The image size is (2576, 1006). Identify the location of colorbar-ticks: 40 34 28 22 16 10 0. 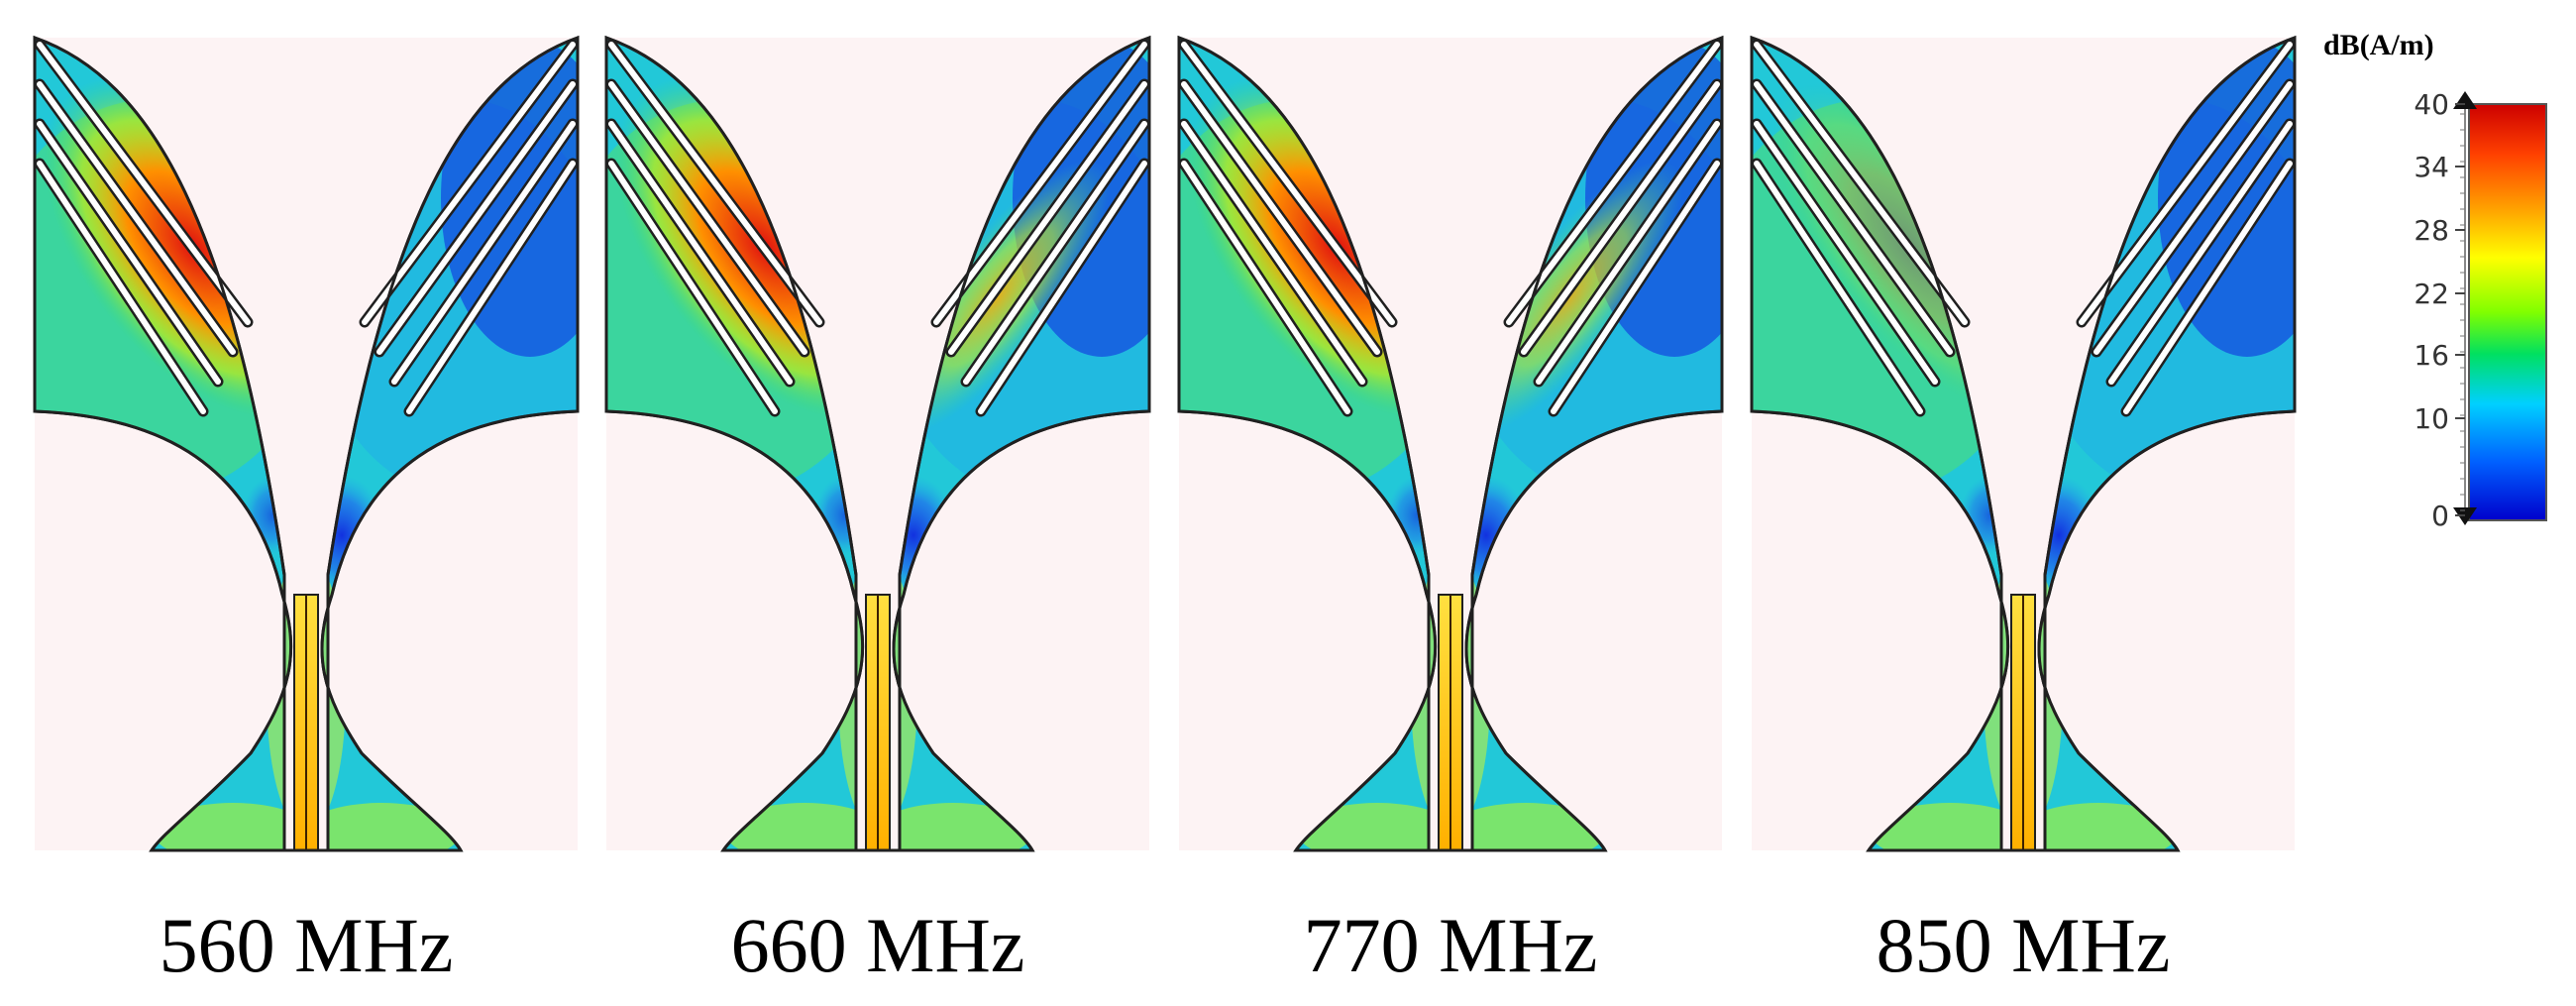
(2439, 310).